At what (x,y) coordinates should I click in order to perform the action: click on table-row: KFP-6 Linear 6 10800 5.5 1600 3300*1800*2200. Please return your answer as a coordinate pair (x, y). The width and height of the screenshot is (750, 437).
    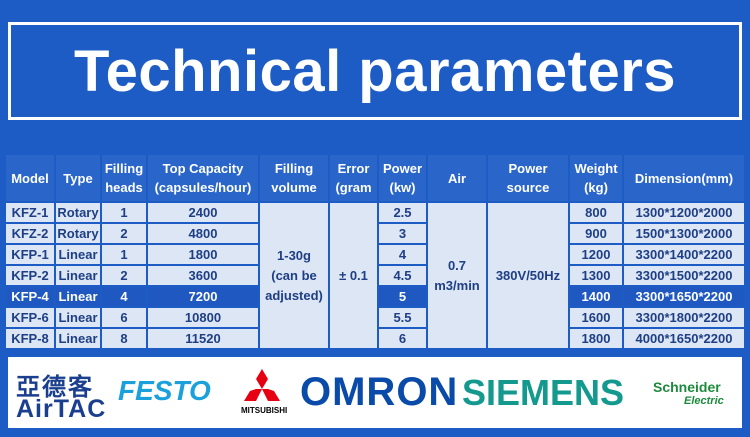
    Looking at the image, I should click on (375, 317).